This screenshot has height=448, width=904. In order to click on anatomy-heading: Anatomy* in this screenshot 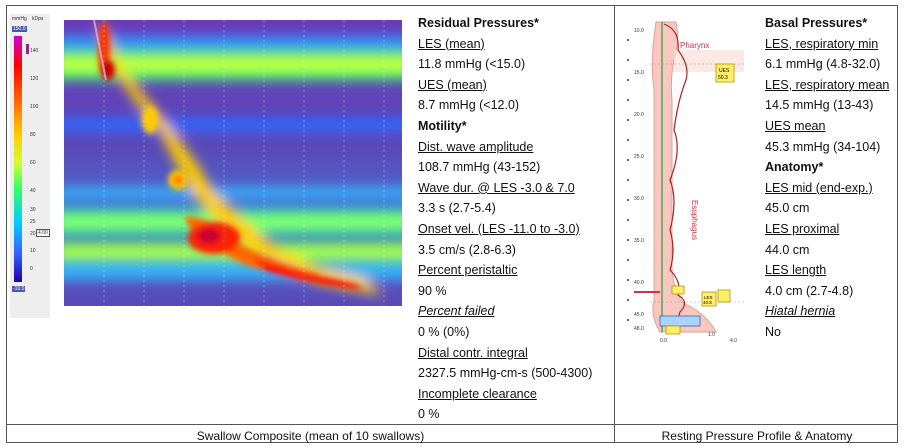, I will do `click(794, 167)`.